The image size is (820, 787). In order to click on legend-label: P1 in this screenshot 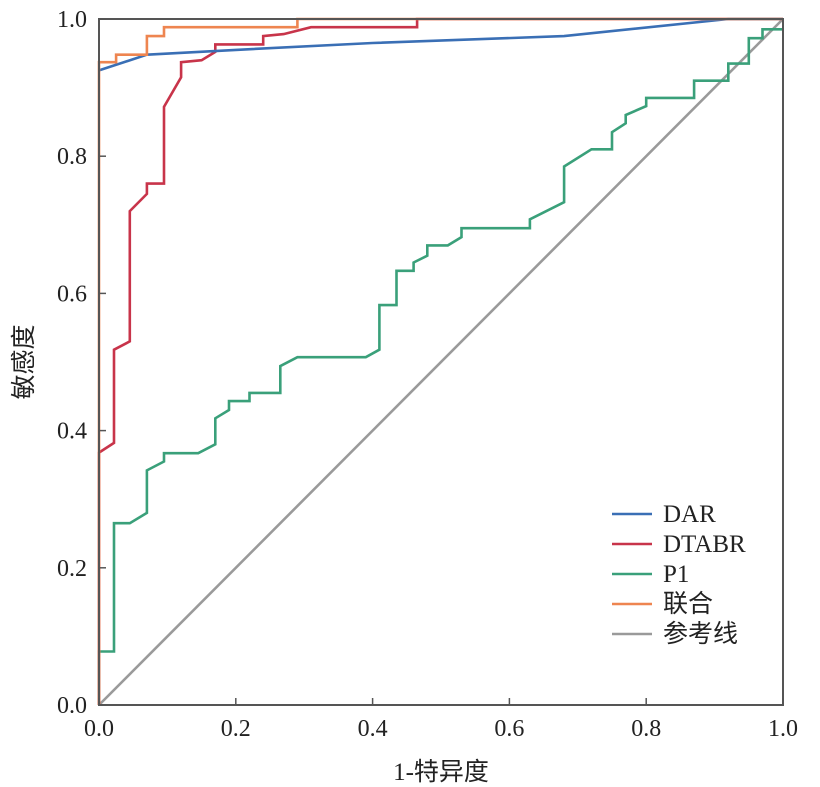, I will do `click(676, 574)`.